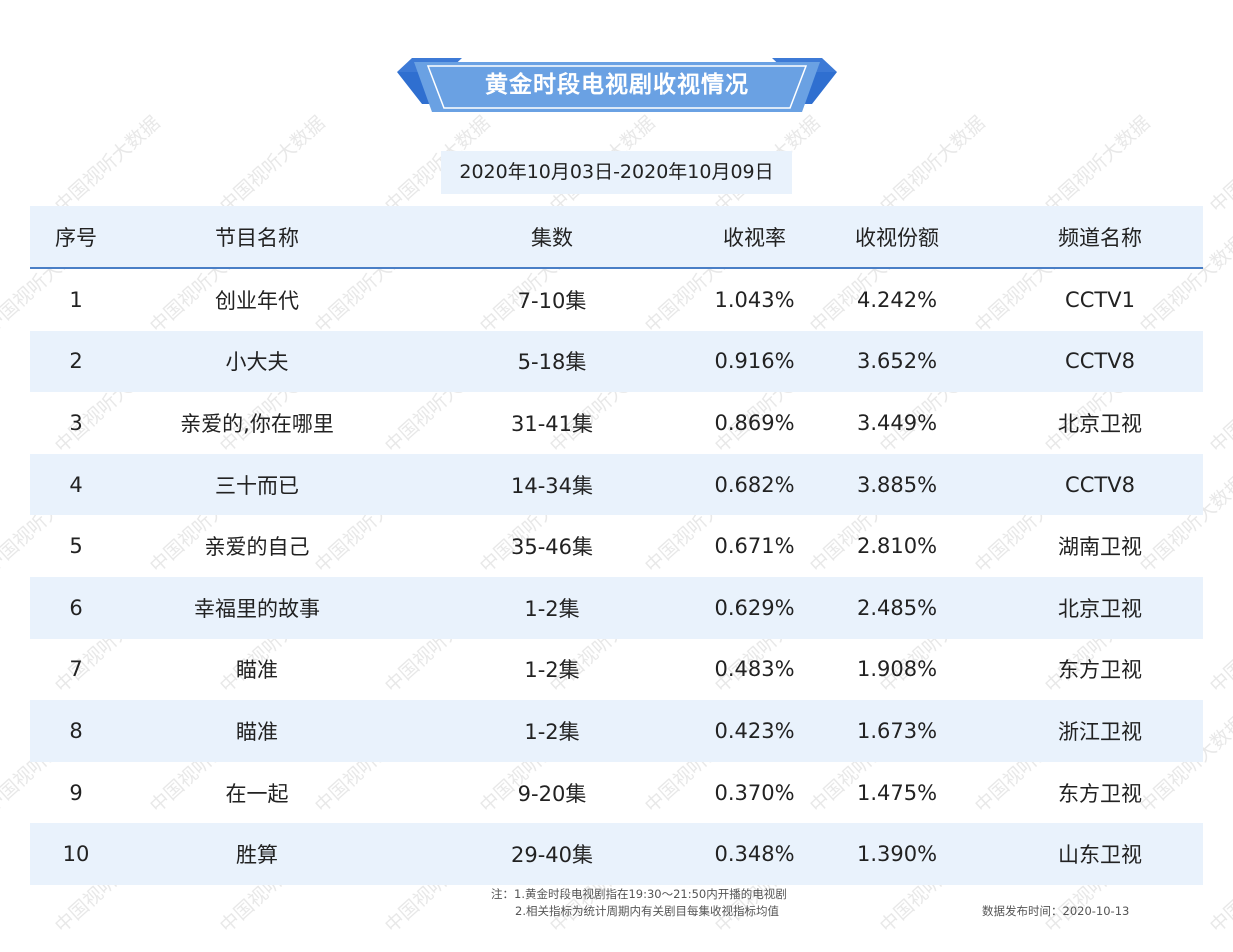  I want to click on cell-share: 2.485%, so click(897, 607).